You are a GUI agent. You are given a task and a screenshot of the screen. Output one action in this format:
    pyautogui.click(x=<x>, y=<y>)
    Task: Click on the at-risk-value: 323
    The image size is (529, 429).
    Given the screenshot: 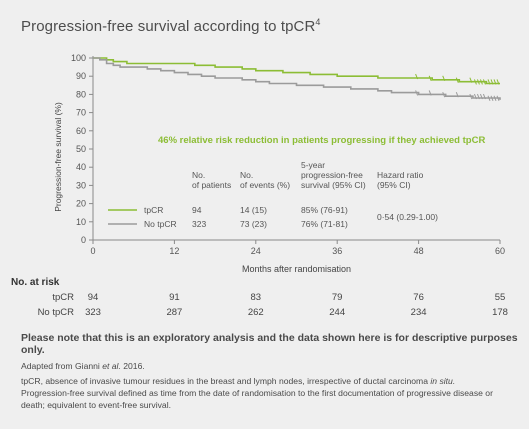 What is the action you would take?
    pyautogui.click(x=93, y=312)
    